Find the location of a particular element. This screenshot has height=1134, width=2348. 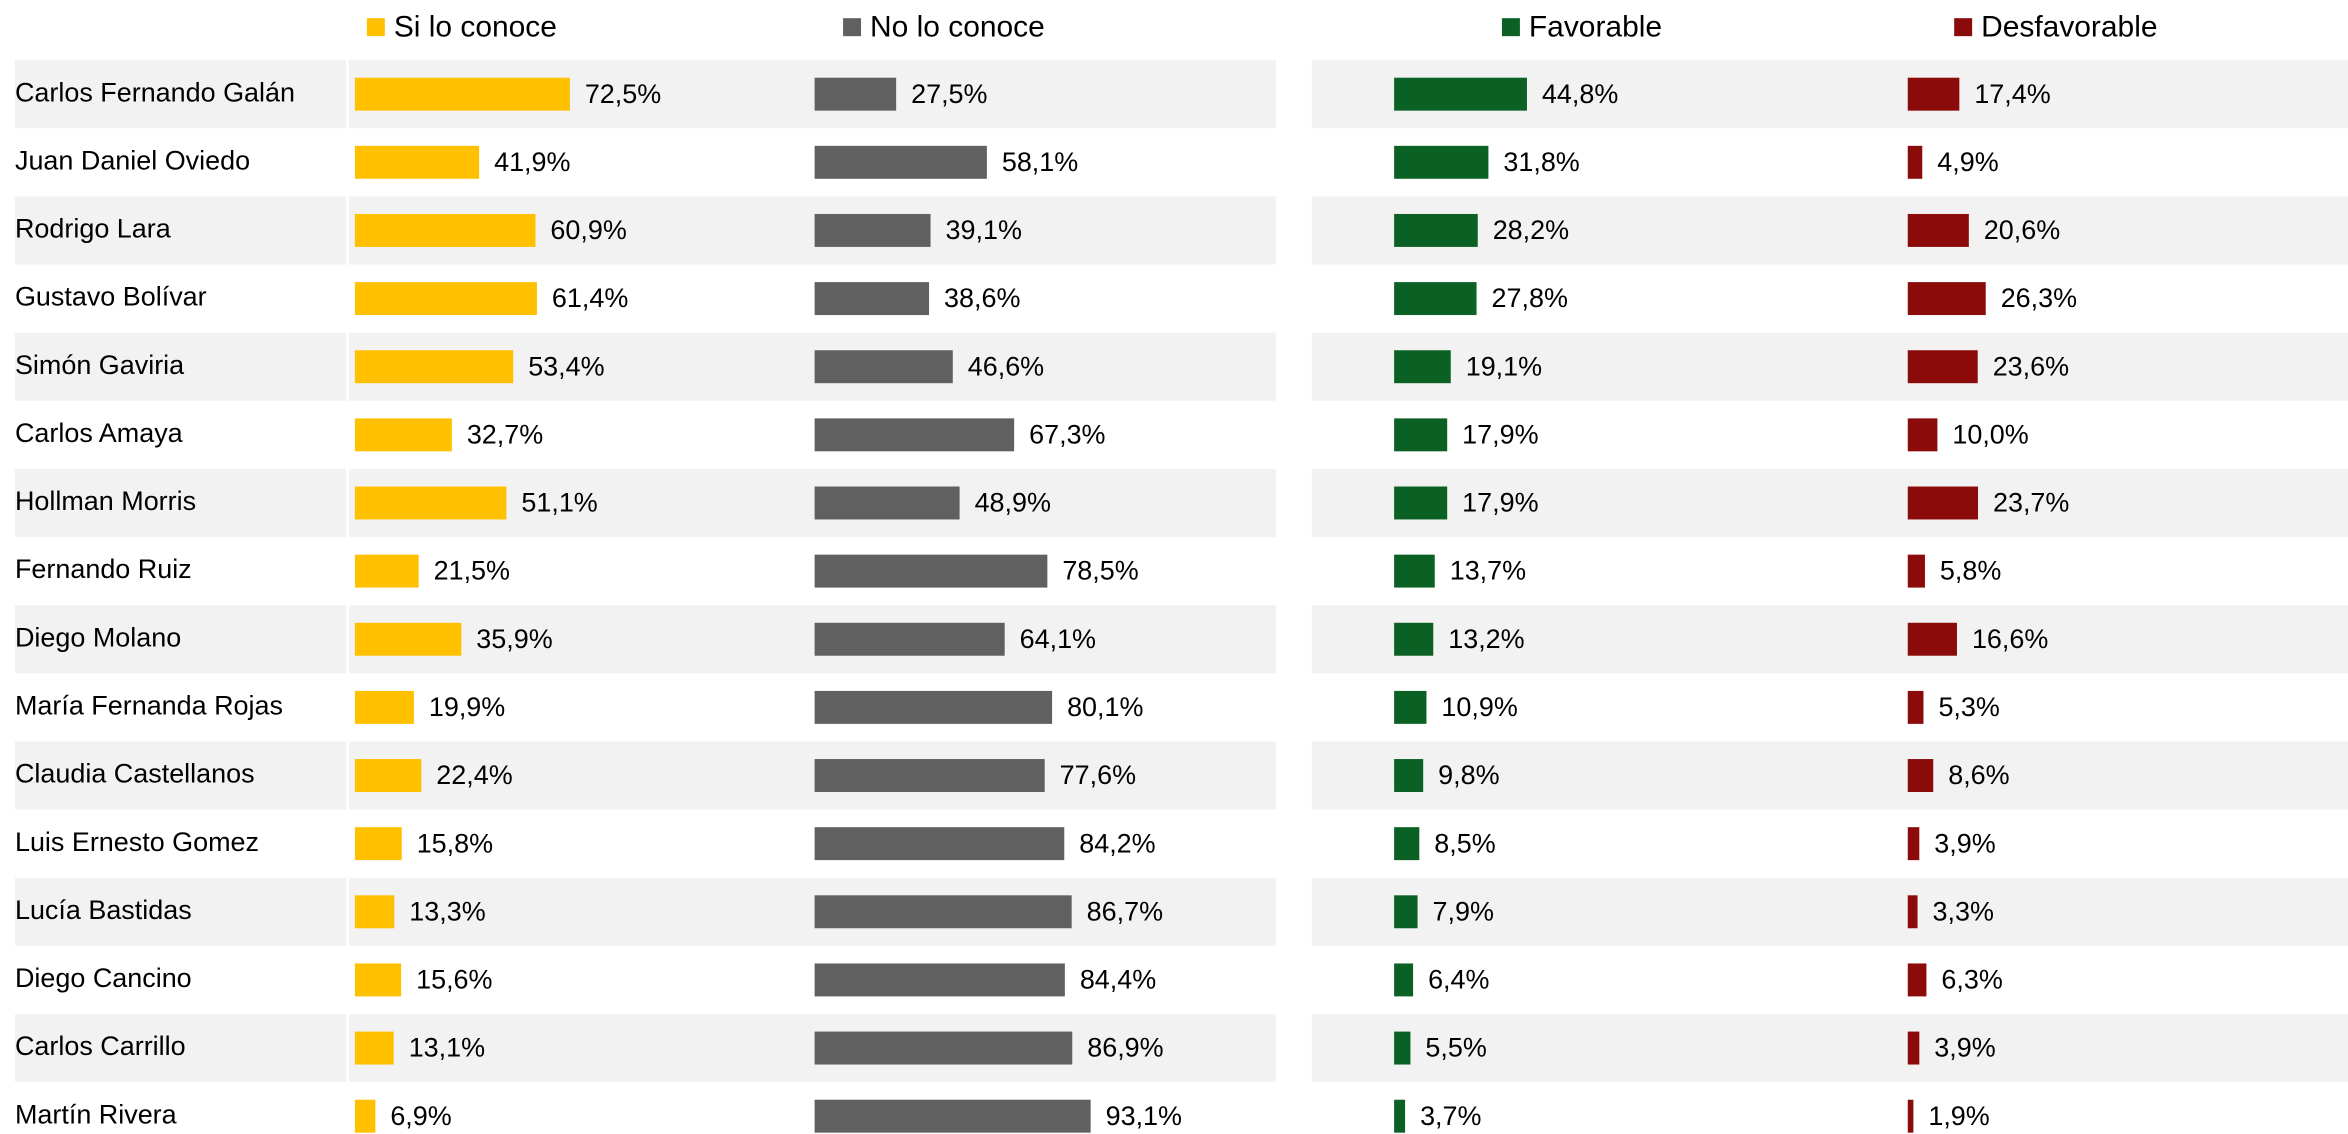

row-label: Carlos Amaya is located at coordinates (99, 433).